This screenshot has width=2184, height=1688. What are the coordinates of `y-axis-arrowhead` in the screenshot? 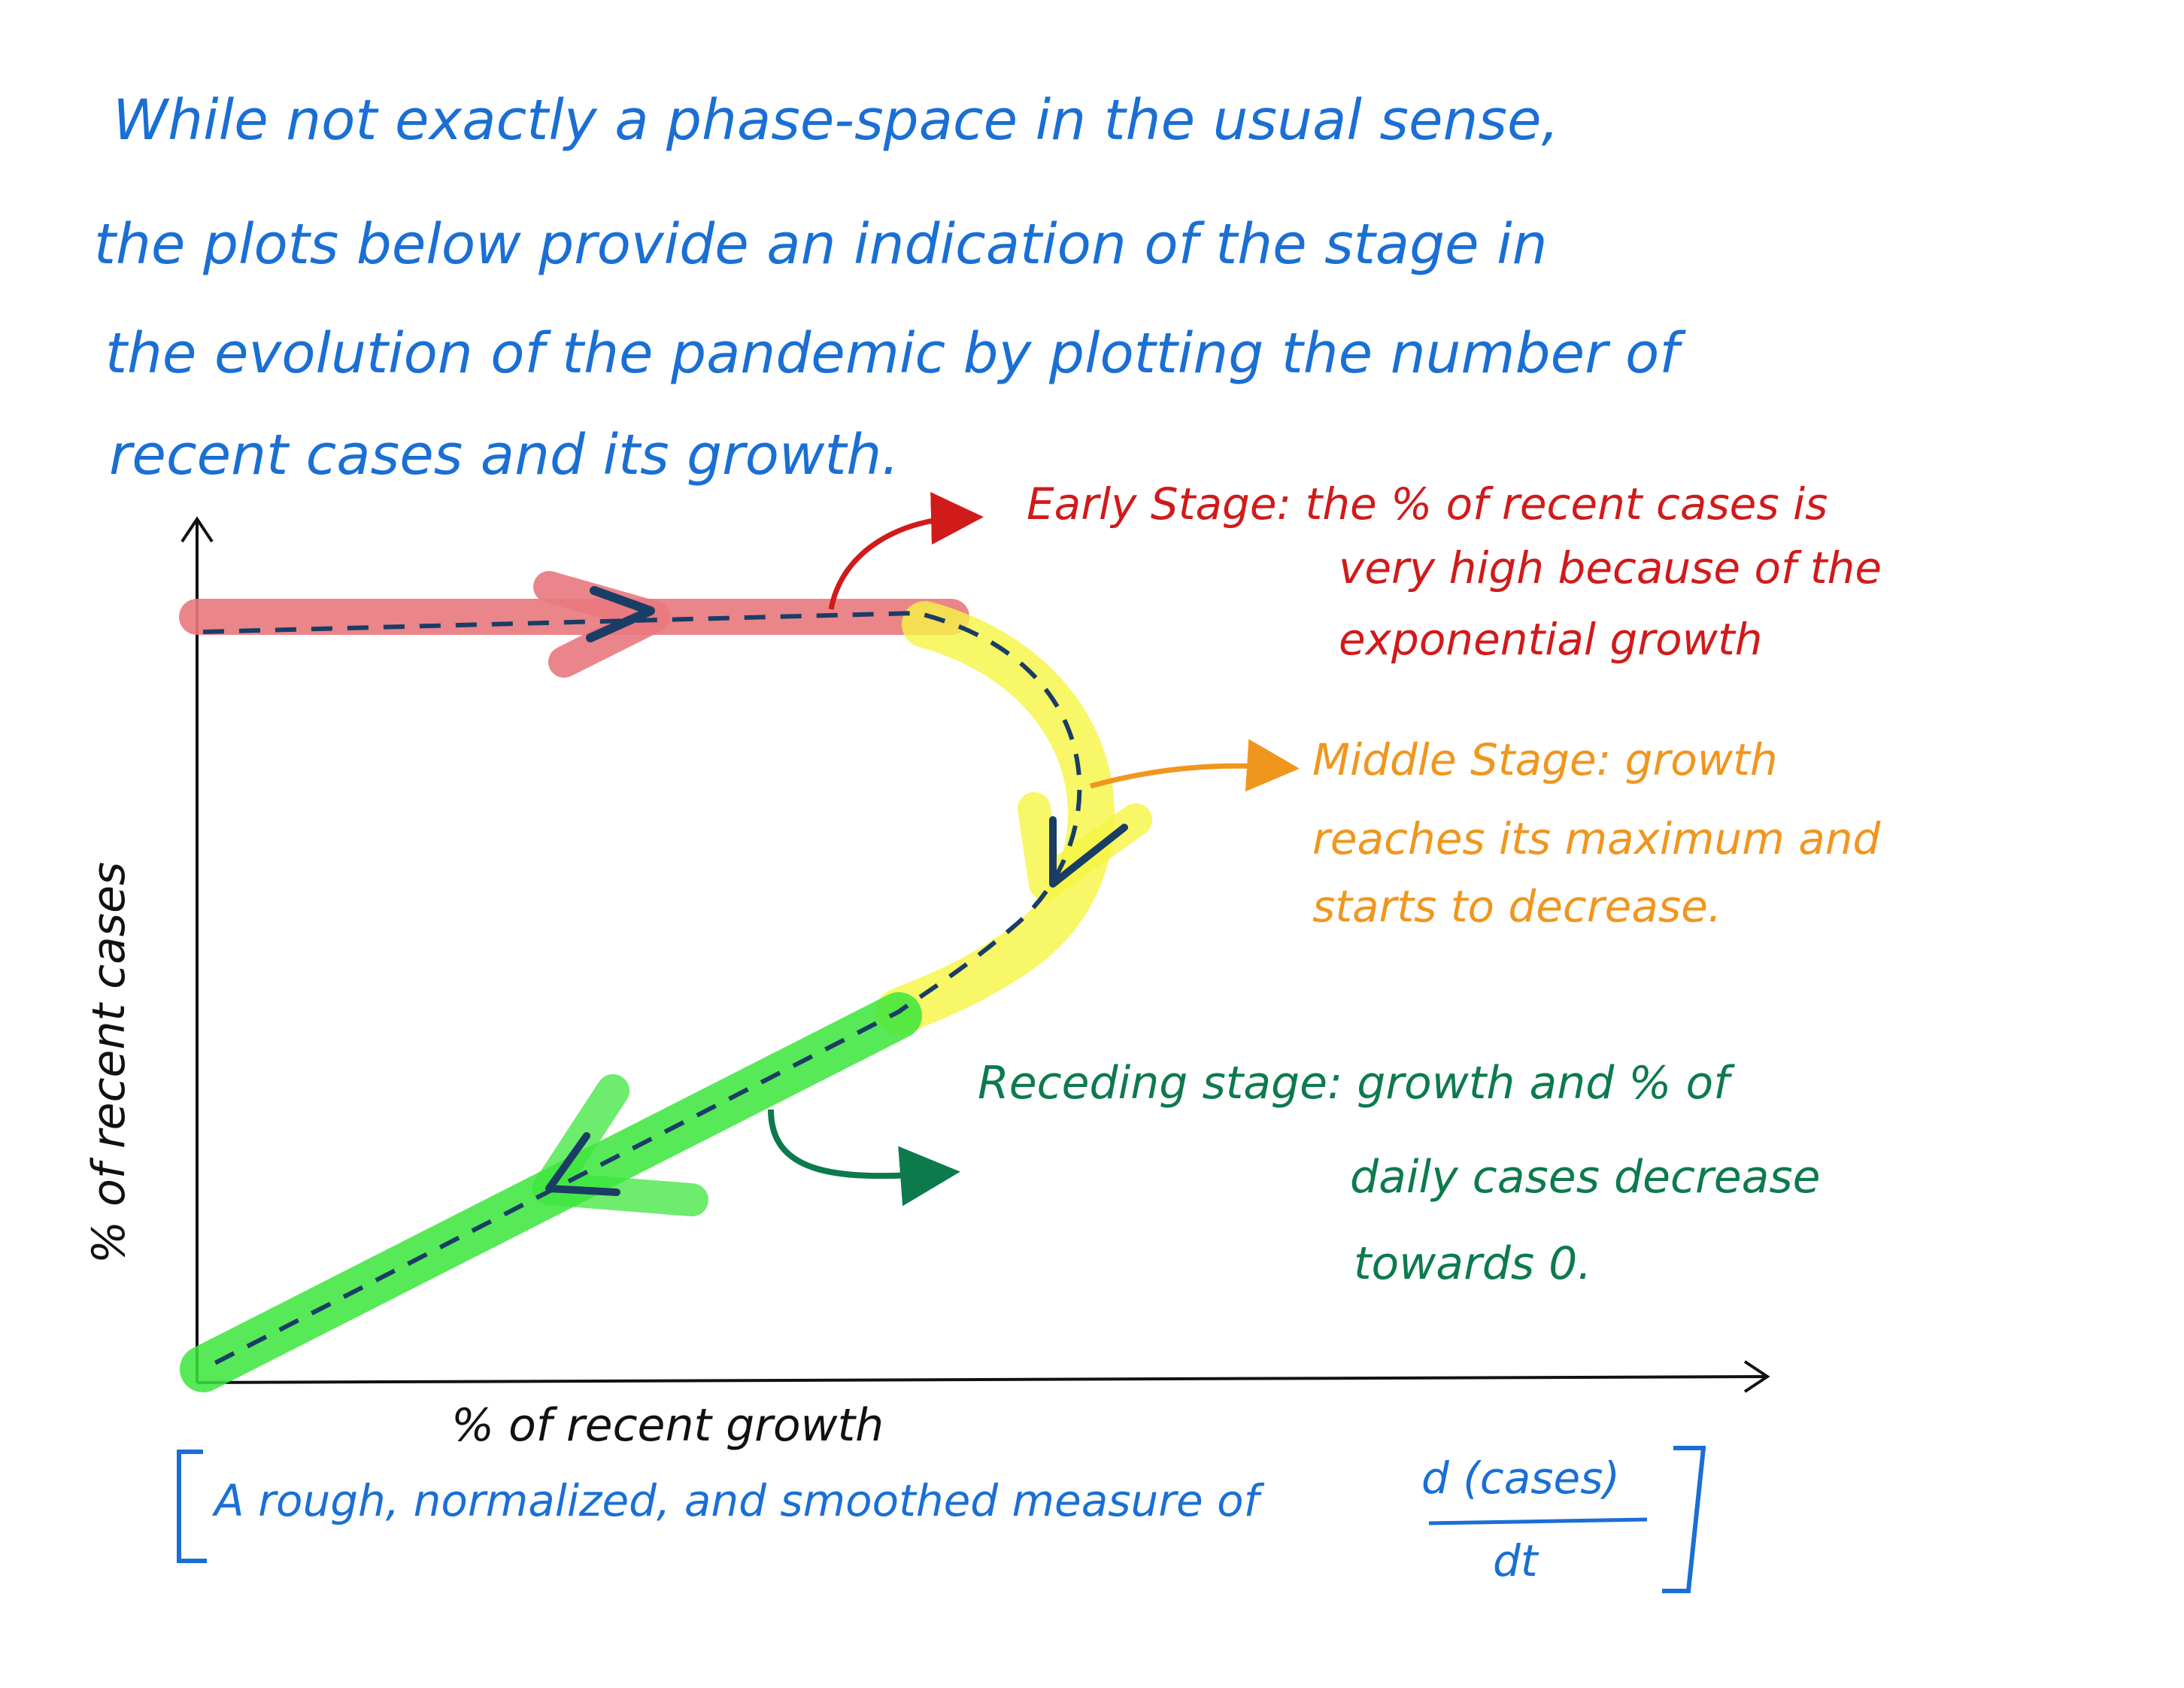 It's located at (197, 529).